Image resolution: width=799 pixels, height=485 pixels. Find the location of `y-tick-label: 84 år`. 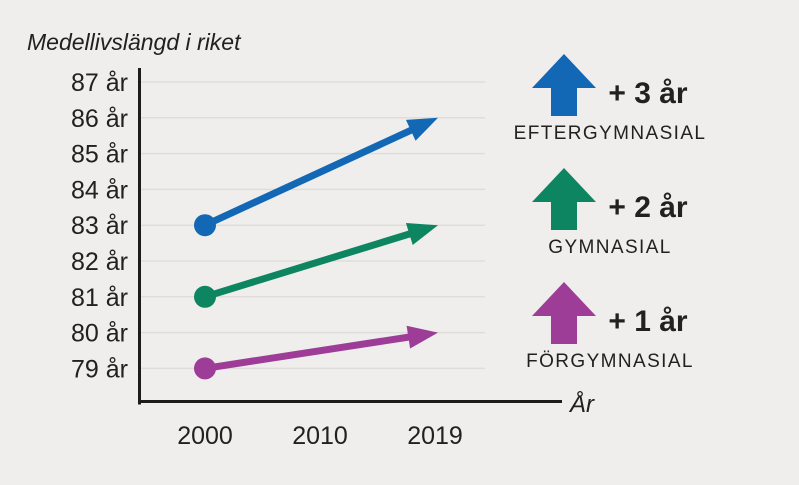

y-tick-label: 84 år is located at coordinates (99, 190).